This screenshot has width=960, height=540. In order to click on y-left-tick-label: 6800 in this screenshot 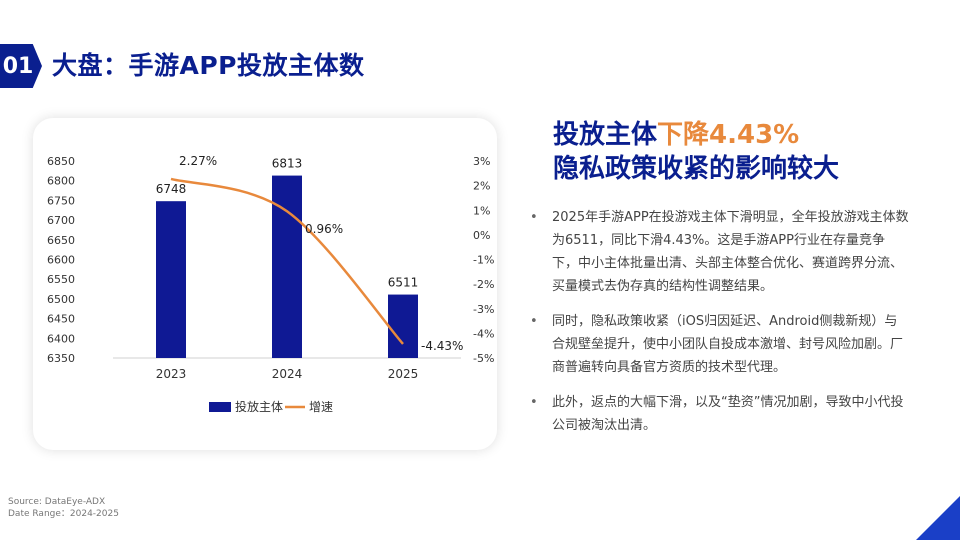, I will do `click(61, 181)`.